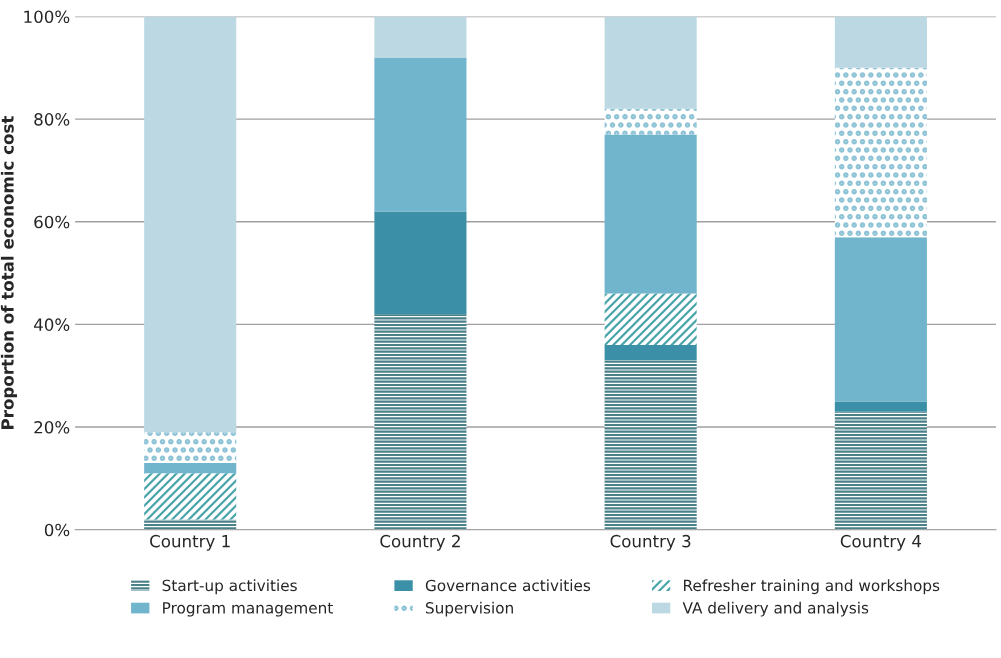 This screenshot has height=658, width=1001. I want to click on x-tick-label: Country 3, so click(650, 542).